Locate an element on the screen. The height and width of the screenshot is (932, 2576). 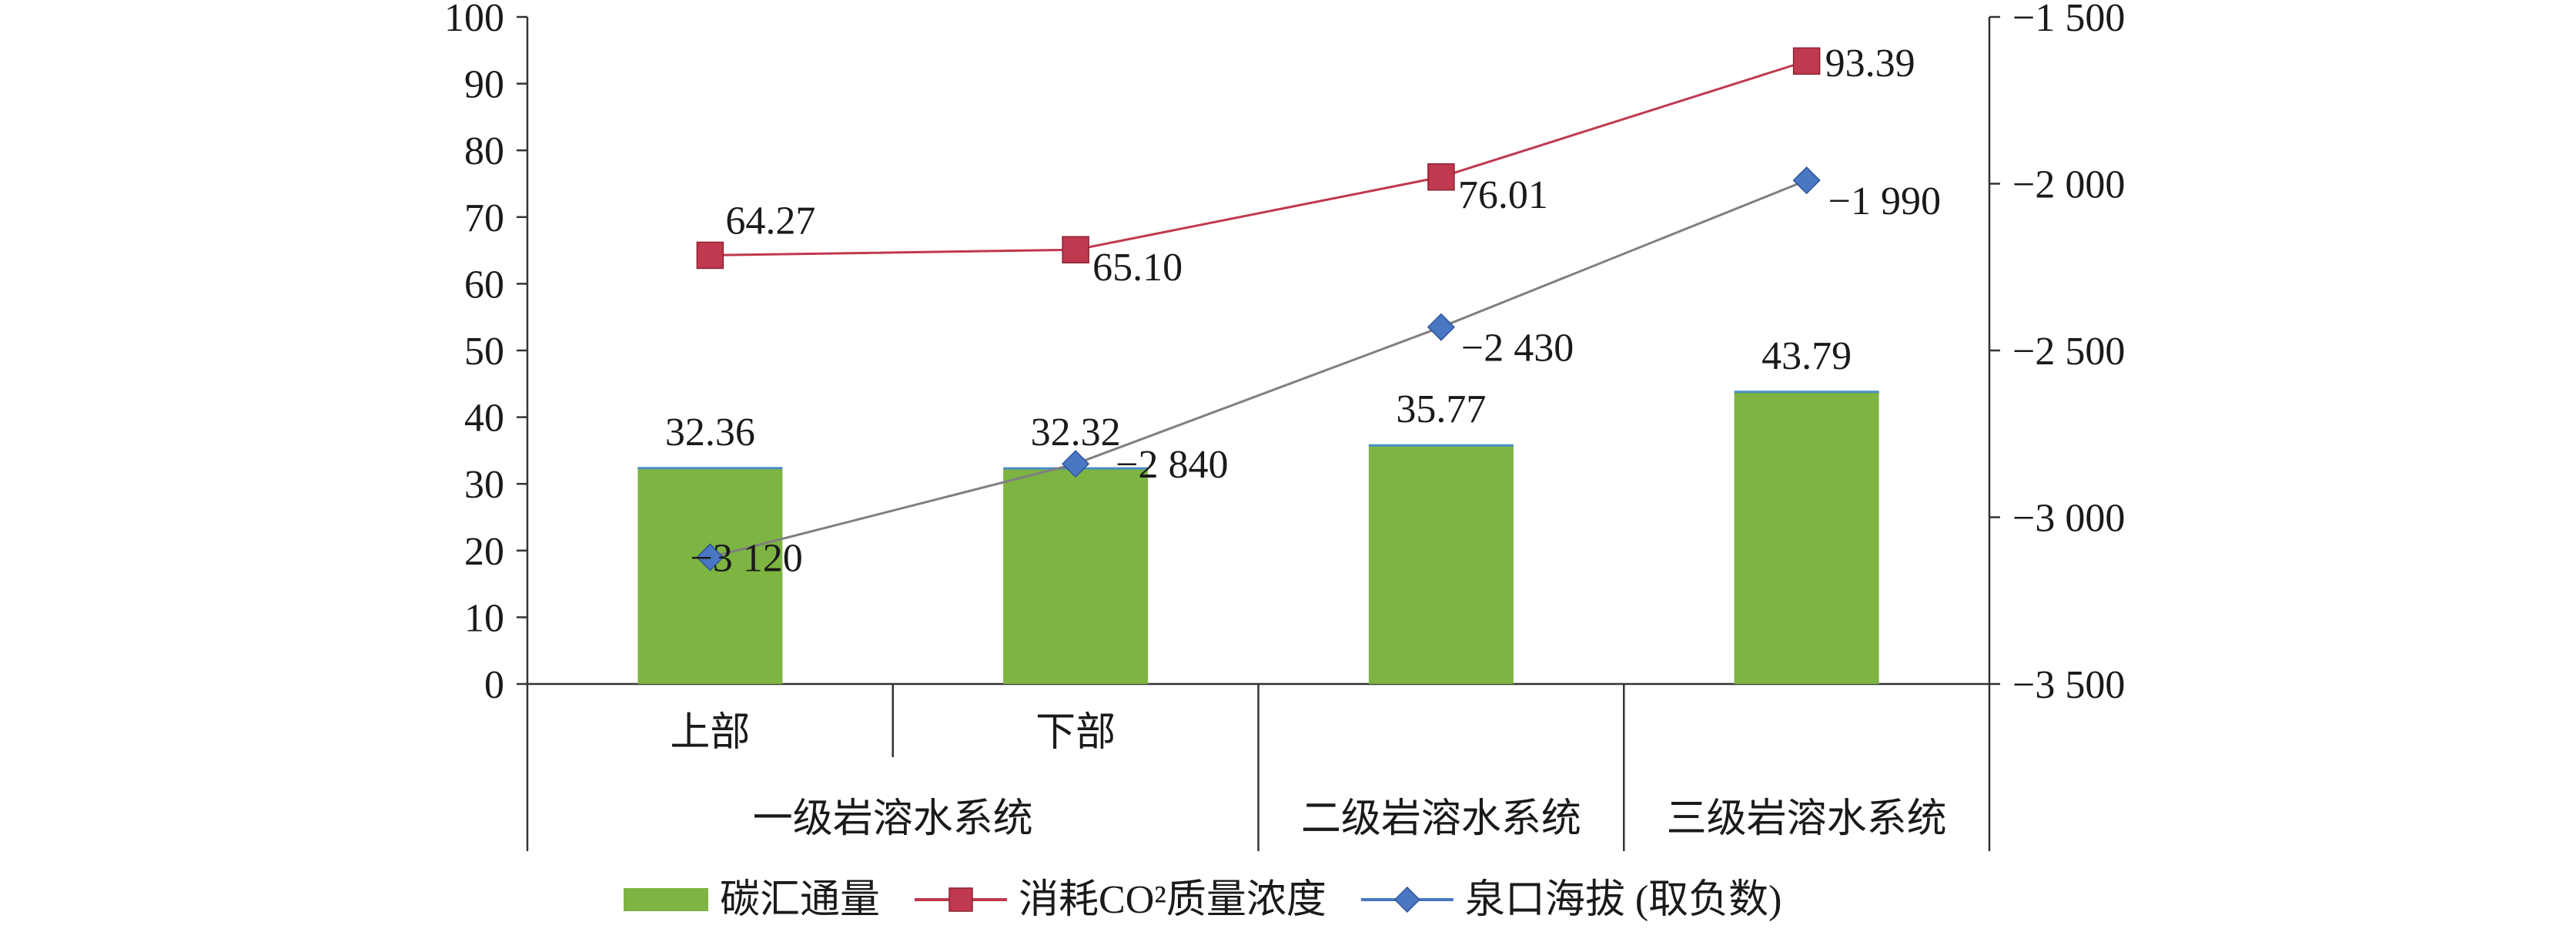
left-tick-label: 80 is located at coordinates (484, 151).